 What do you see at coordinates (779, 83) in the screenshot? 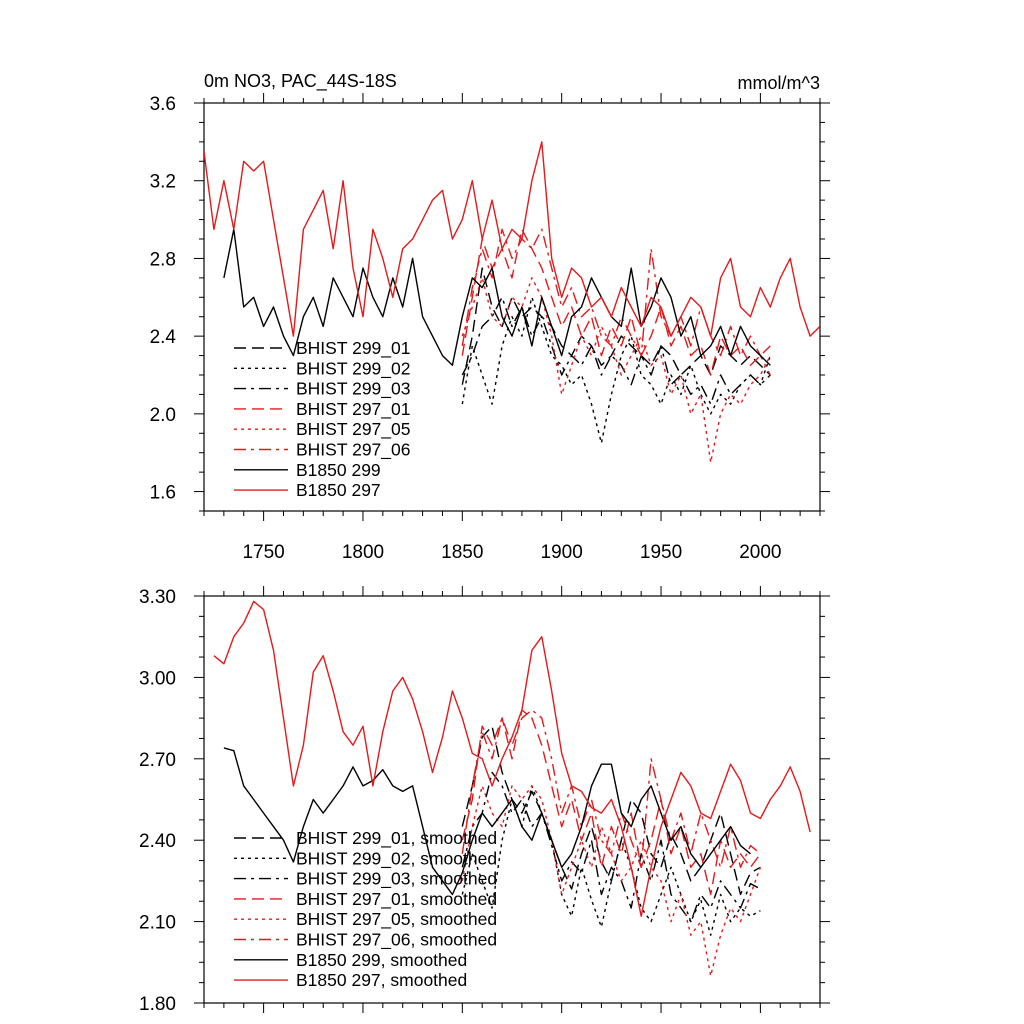
I see `units-label: mmol/m^3` at bounding box center [779, 83].